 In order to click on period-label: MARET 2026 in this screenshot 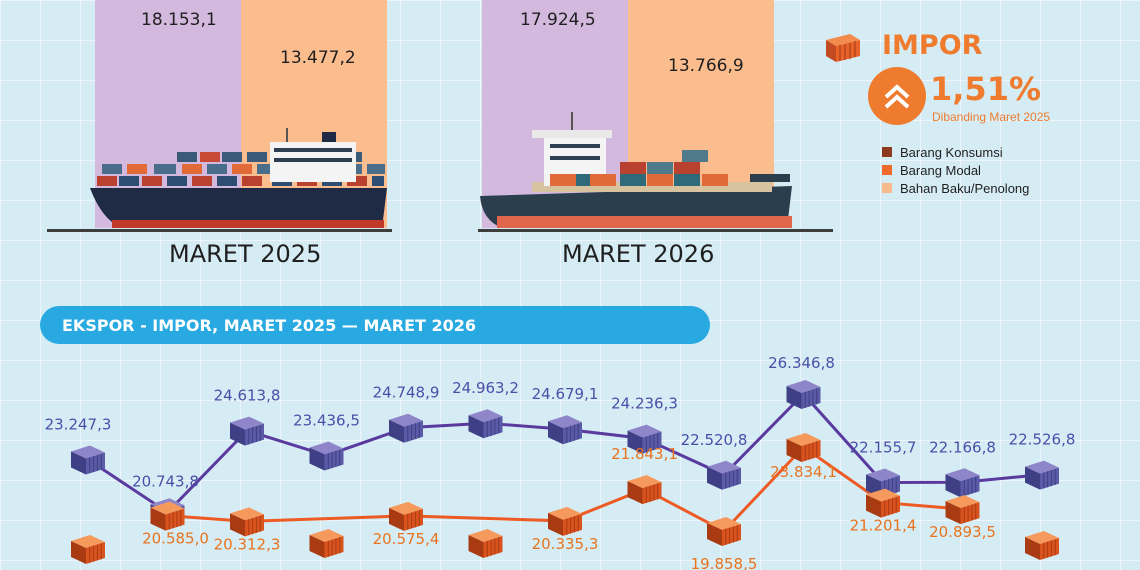, I will do `click(638, 254)`.